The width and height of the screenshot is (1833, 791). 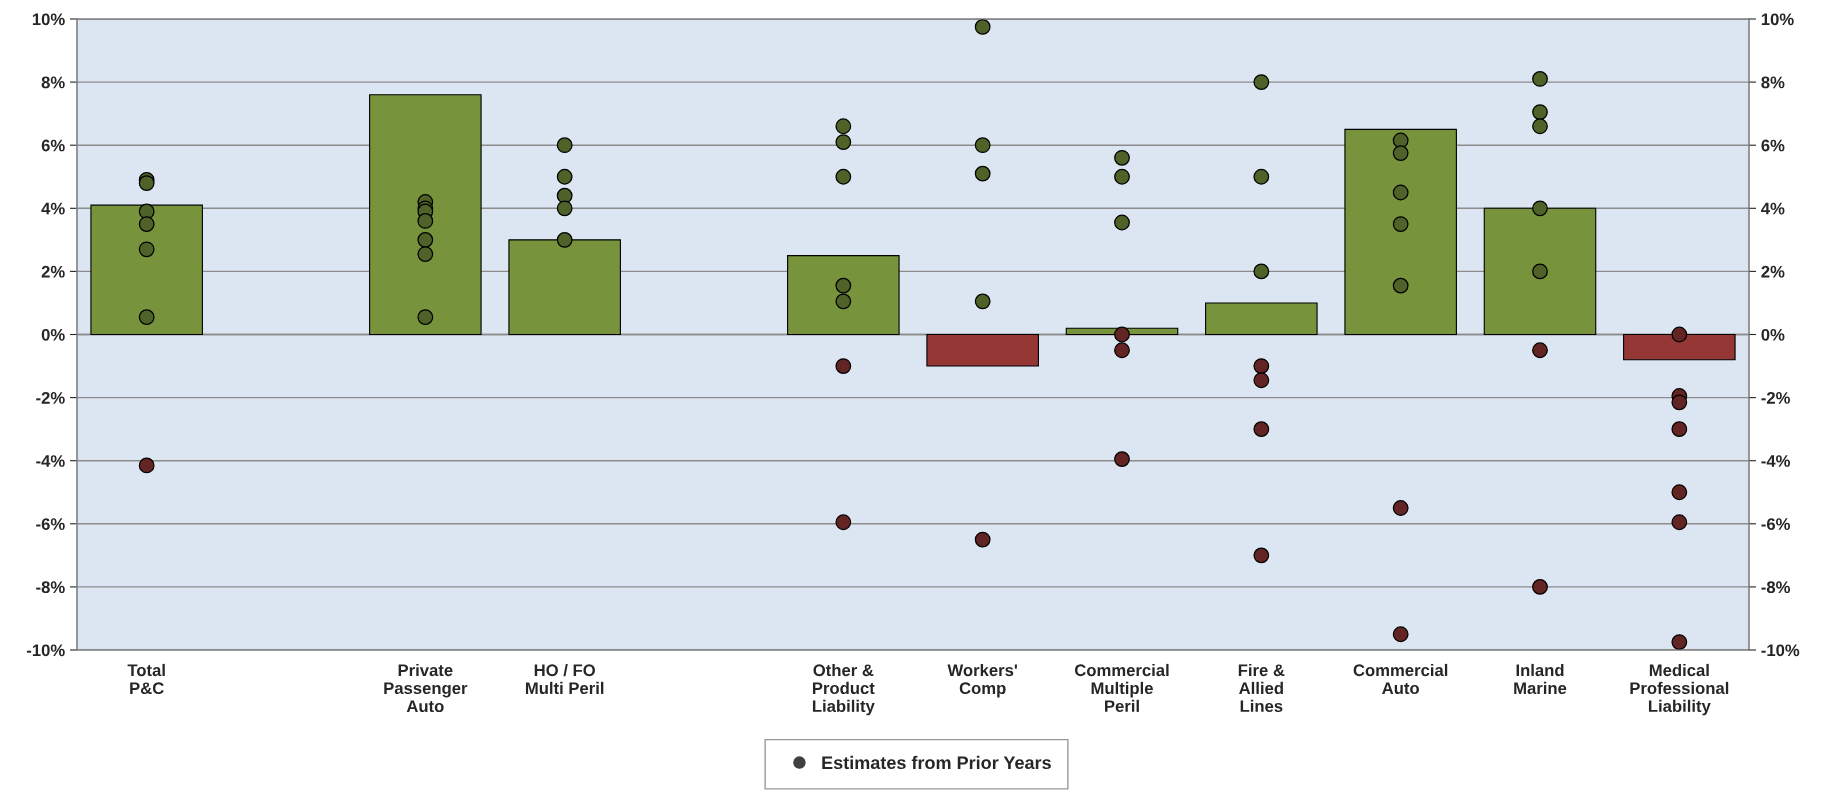 What do you see at coordinates (53, 145) in the screenshot?
I see `y-tick-label: 6%` at bounding box center [53, 145].